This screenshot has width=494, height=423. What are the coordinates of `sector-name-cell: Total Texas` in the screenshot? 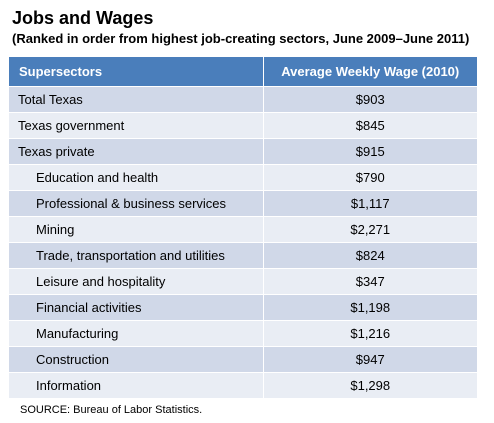 It's located at (136, 99).